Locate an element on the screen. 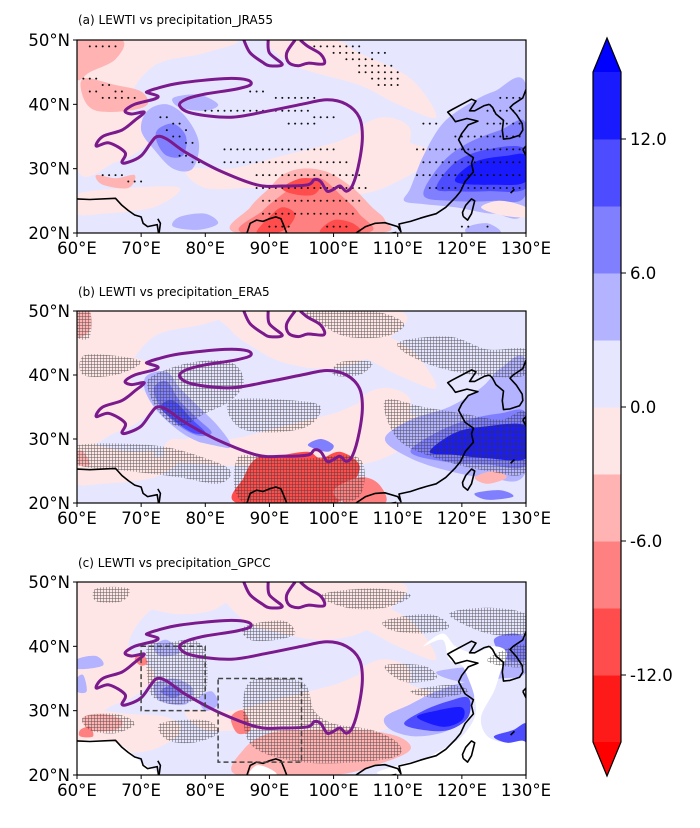 The height and width of the screenshot is (828, 700). panel-a-title: (a) LEWTI vs precipitation_JRA55 is located at coordinates (175, 20).